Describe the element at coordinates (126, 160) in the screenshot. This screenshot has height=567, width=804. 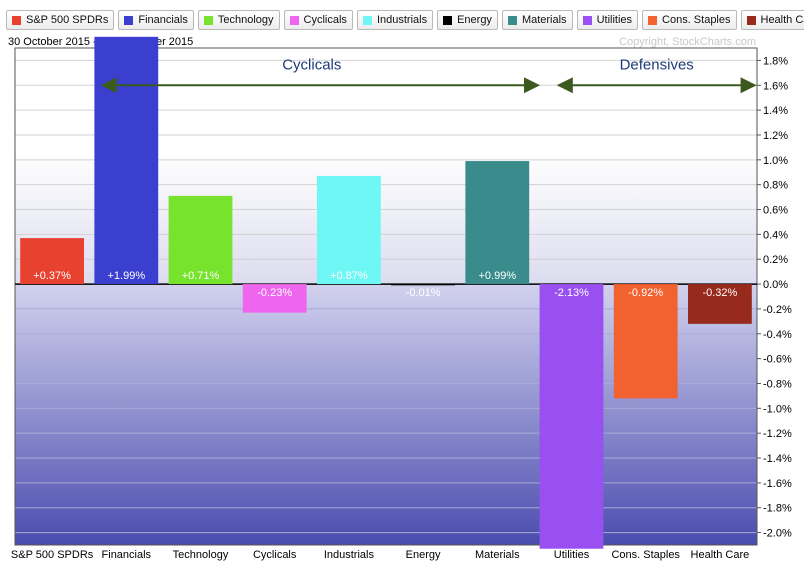
I see `bar-financials` at that location.